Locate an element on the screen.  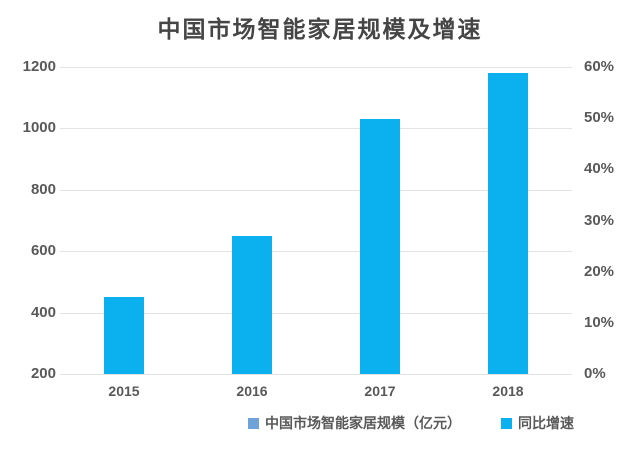
y-left-tick-label: 400 is located at coordinates (43, 312).